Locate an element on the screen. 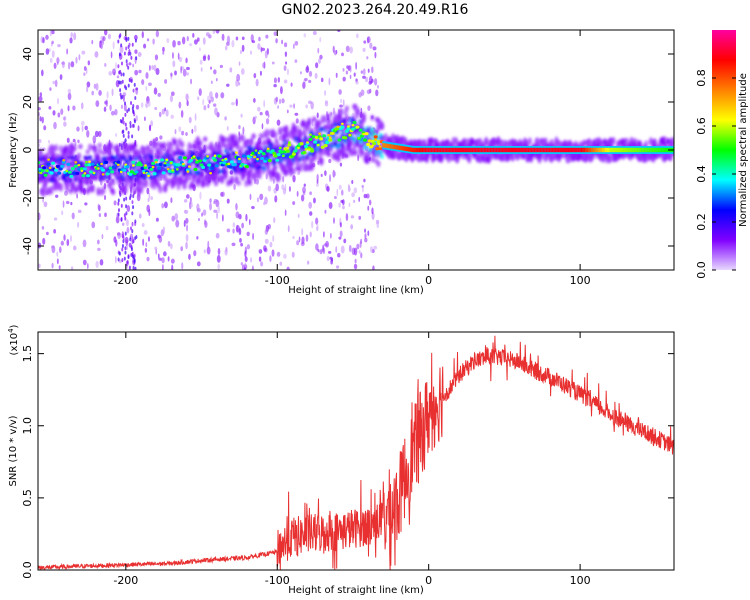  colorbar-gradient is located at coordinates (724, 150).